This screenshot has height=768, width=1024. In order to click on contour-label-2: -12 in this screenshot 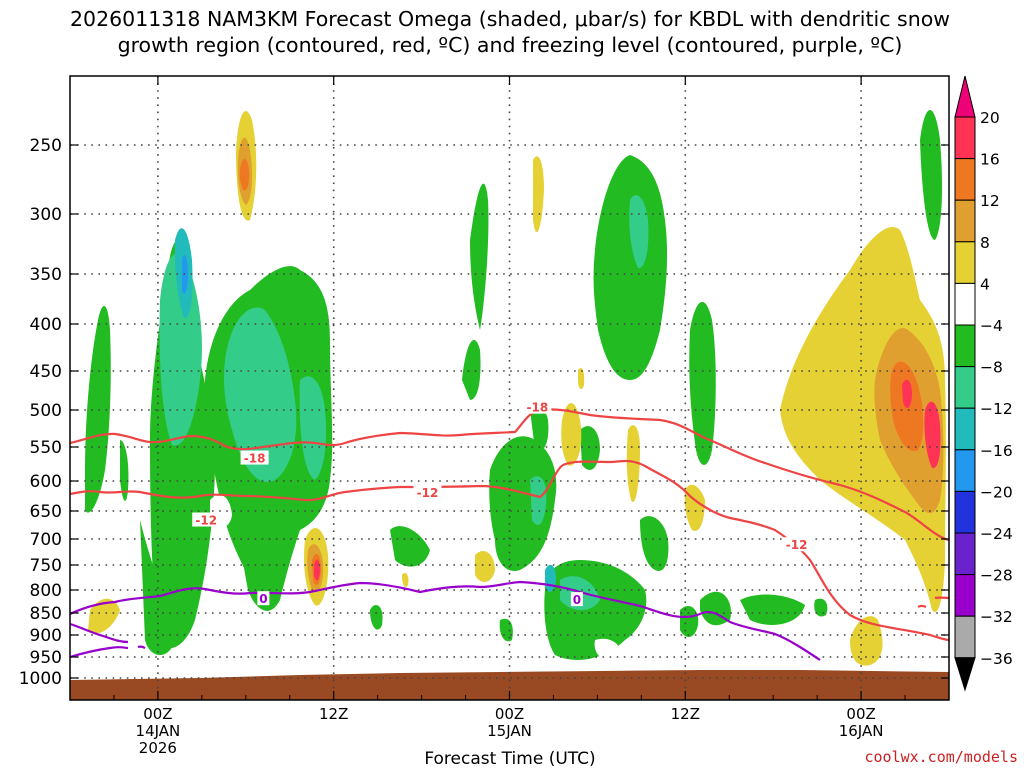, I will do `click(428, 493)`.